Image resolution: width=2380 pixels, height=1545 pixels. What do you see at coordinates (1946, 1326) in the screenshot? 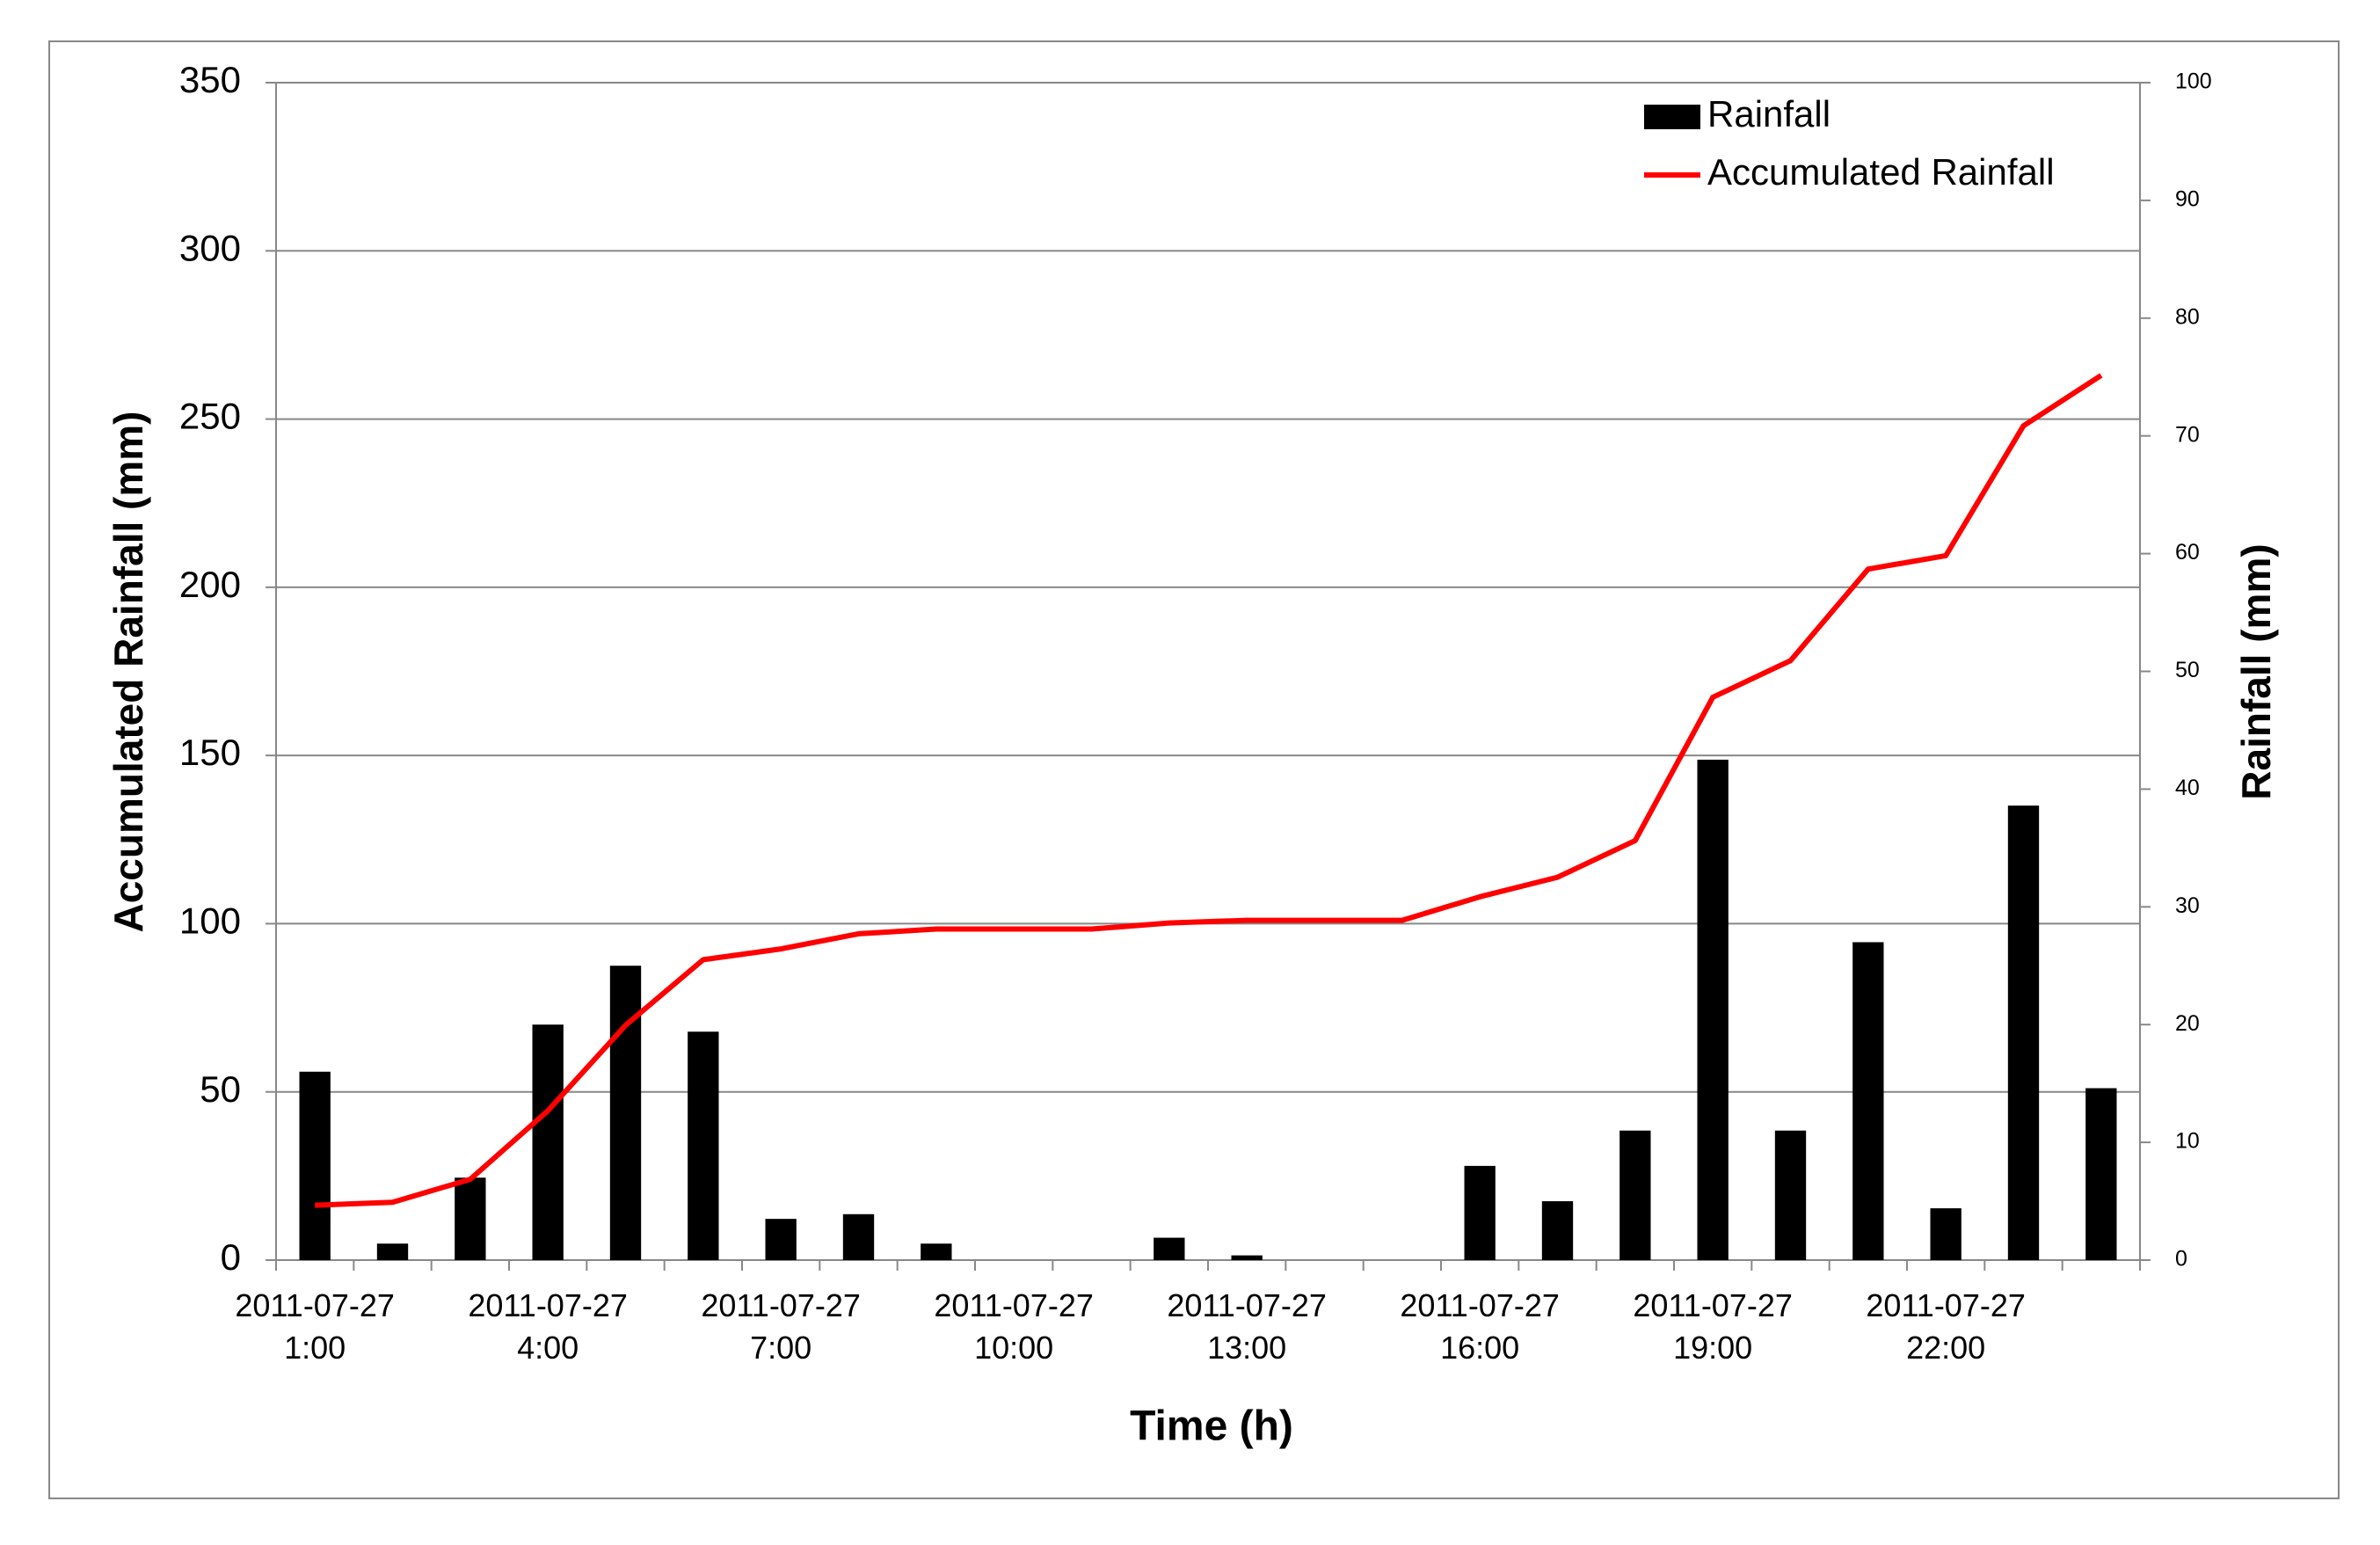
I see `x-tick-label: 2011-07-27 22:00` at bounding box center [1946, 1326].